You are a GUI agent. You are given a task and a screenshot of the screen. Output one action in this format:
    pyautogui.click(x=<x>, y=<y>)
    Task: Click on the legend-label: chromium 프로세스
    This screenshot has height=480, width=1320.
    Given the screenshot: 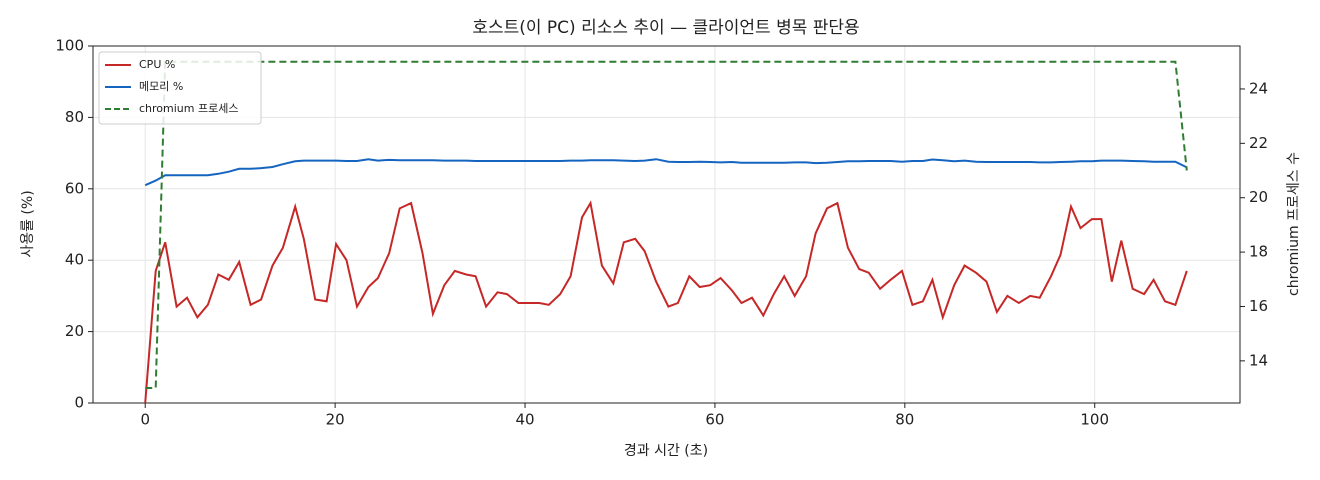 What is the action you would take?
    pyautogui.click(x=188, y=108)
    